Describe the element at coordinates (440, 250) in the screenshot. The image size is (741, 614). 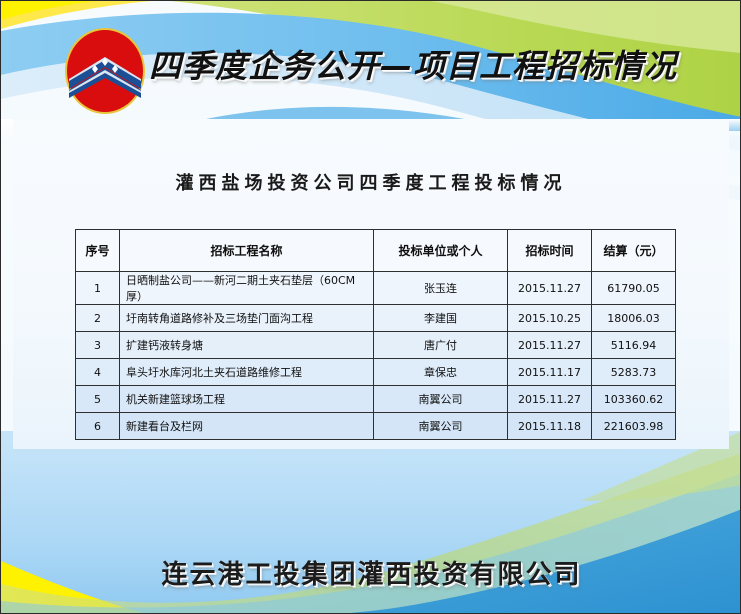
I see `column-header-bidder: 投标单位或个人` at that location.